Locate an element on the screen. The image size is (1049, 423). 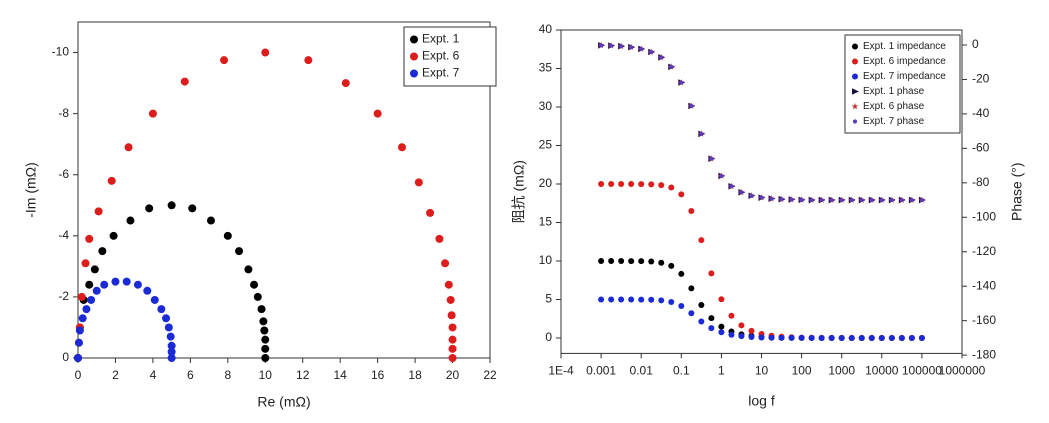
y-tick-label: 40 is located at coordinates (546, 29).